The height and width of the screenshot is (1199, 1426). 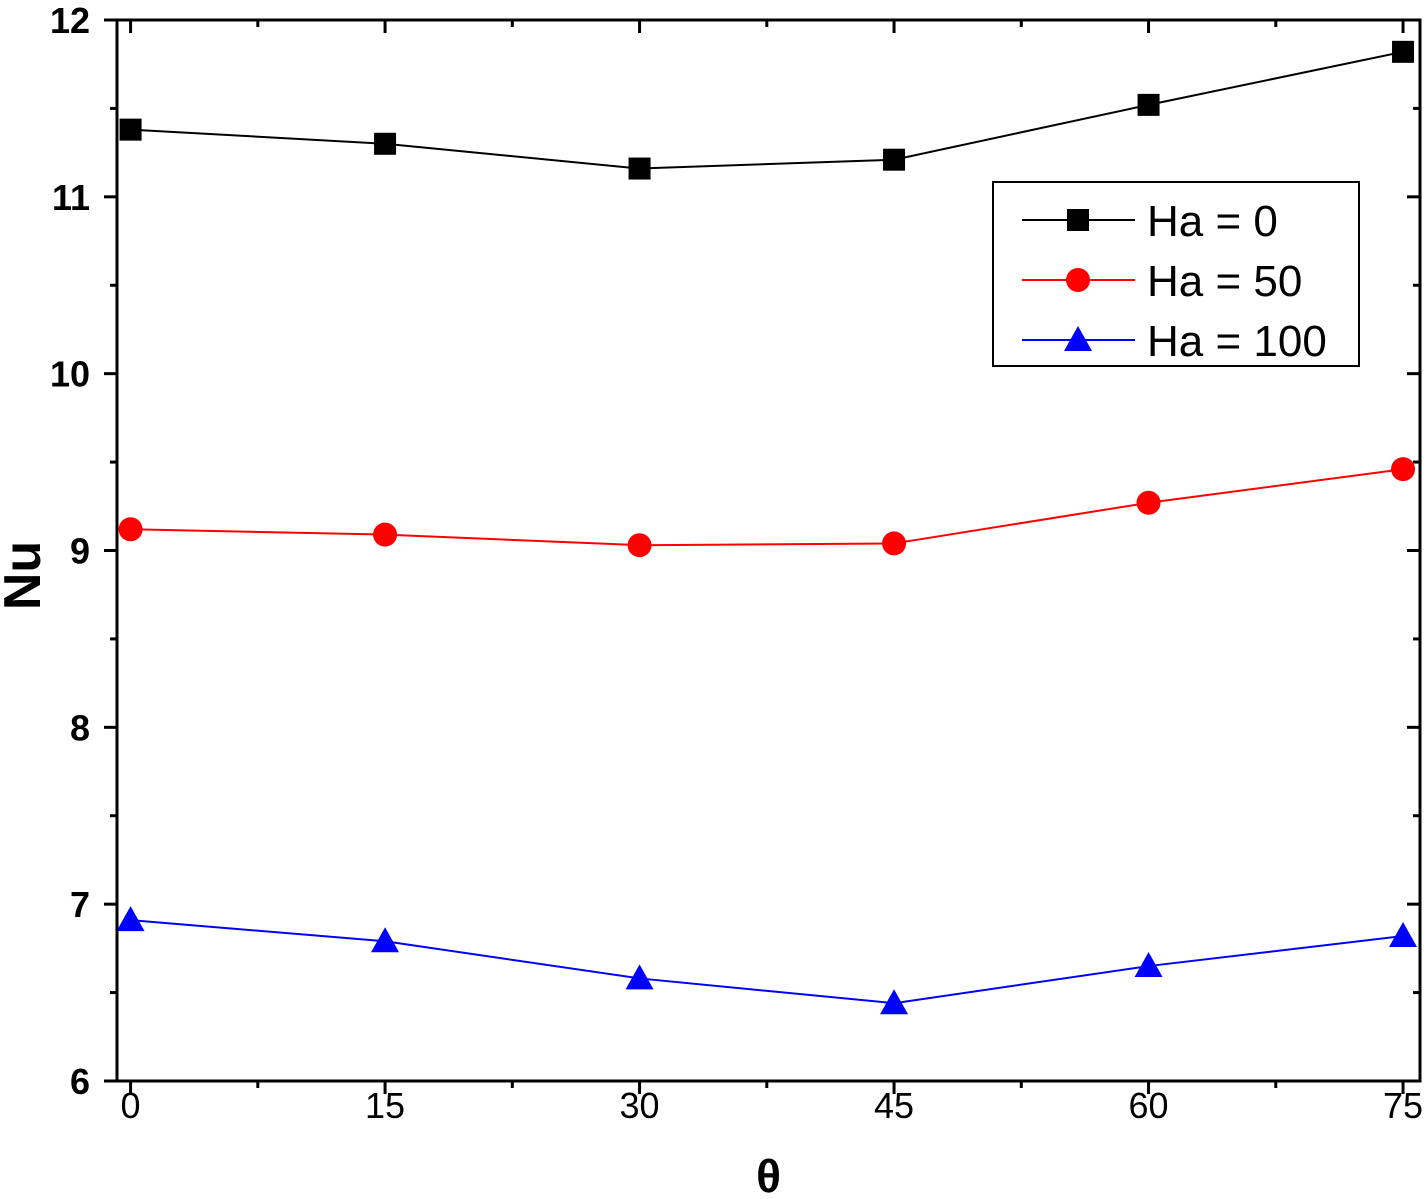 What do you see at coordinates (70, 374) in the screenshot?
I see `y-tick-label: 10` at bounding box center [70, 374].